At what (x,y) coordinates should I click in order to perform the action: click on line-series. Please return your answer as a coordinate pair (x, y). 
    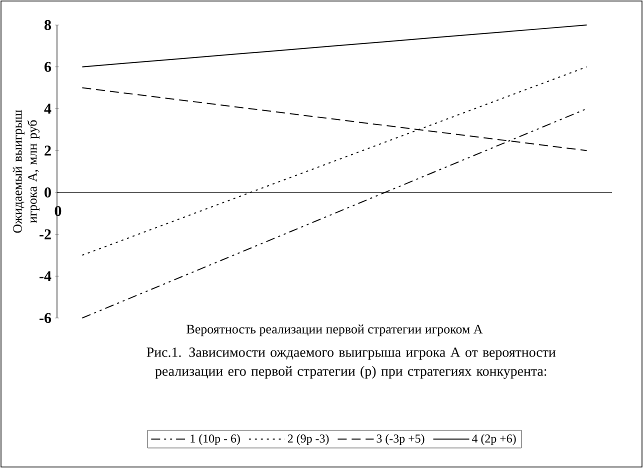
    Looking at the image, I should click on (335, 46).